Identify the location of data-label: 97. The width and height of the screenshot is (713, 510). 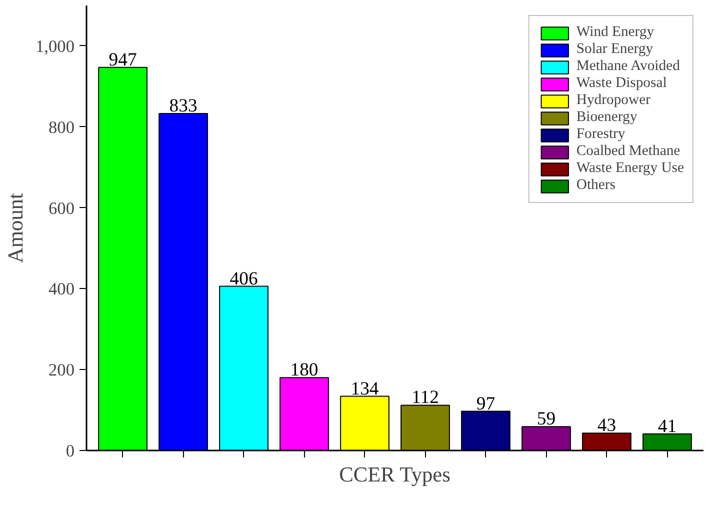
(486, 403).